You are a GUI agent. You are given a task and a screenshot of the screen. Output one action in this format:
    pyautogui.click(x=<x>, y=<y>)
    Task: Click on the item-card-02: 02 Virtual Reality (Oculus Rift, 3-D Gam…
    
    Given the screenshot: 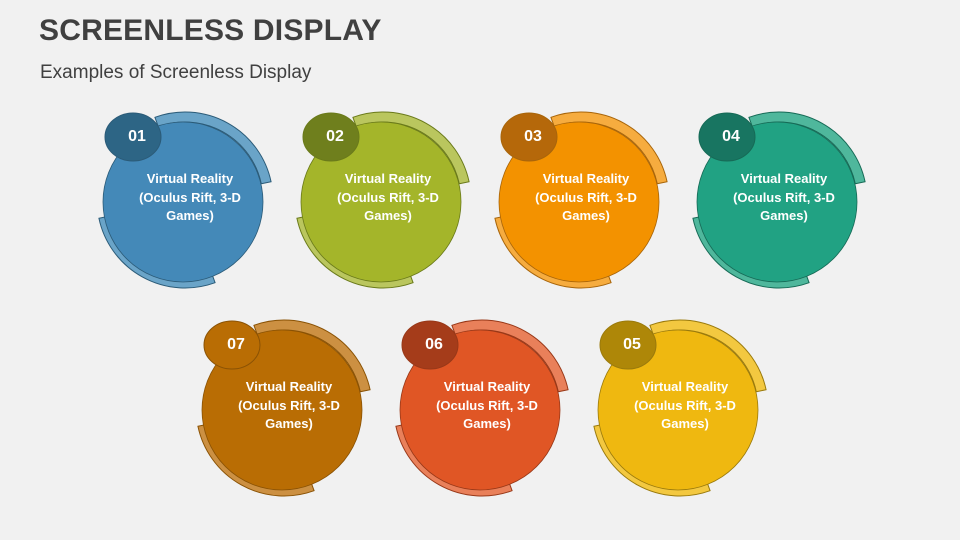 What is the action you would take?
    pyautogui.click(x=388, y=203)
    